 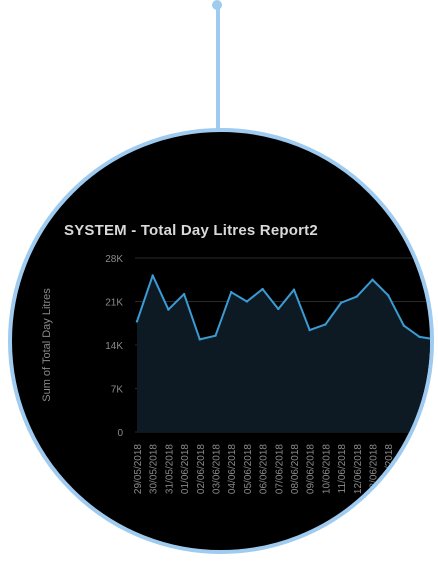 I want to click on x-tick-label: 05/06/2018, so click(x=248, y=469).